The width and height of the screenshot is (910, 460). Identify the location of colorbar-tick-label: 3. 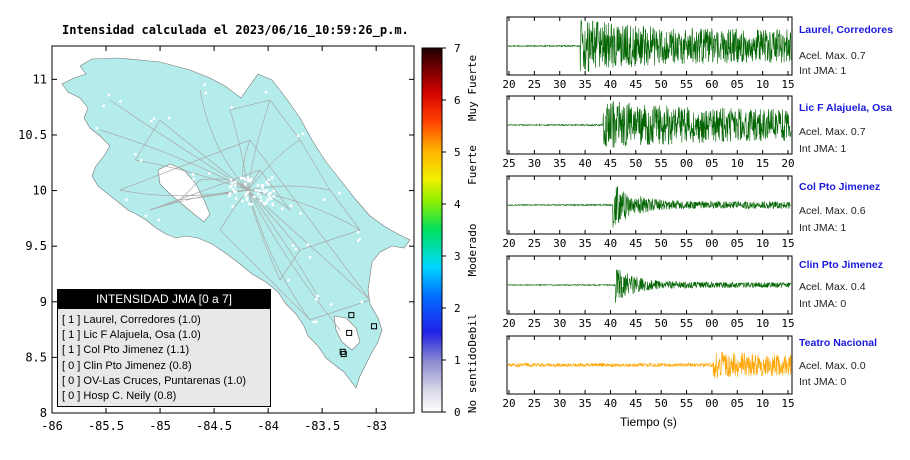
(457, 256).